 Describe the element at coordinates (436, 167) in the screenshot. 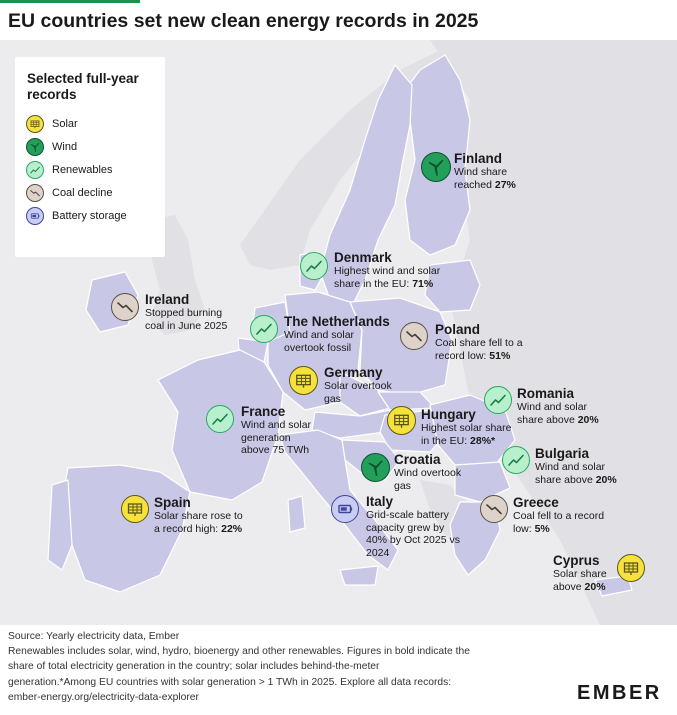

I see `finland-wind-turbine-icon` at that location.